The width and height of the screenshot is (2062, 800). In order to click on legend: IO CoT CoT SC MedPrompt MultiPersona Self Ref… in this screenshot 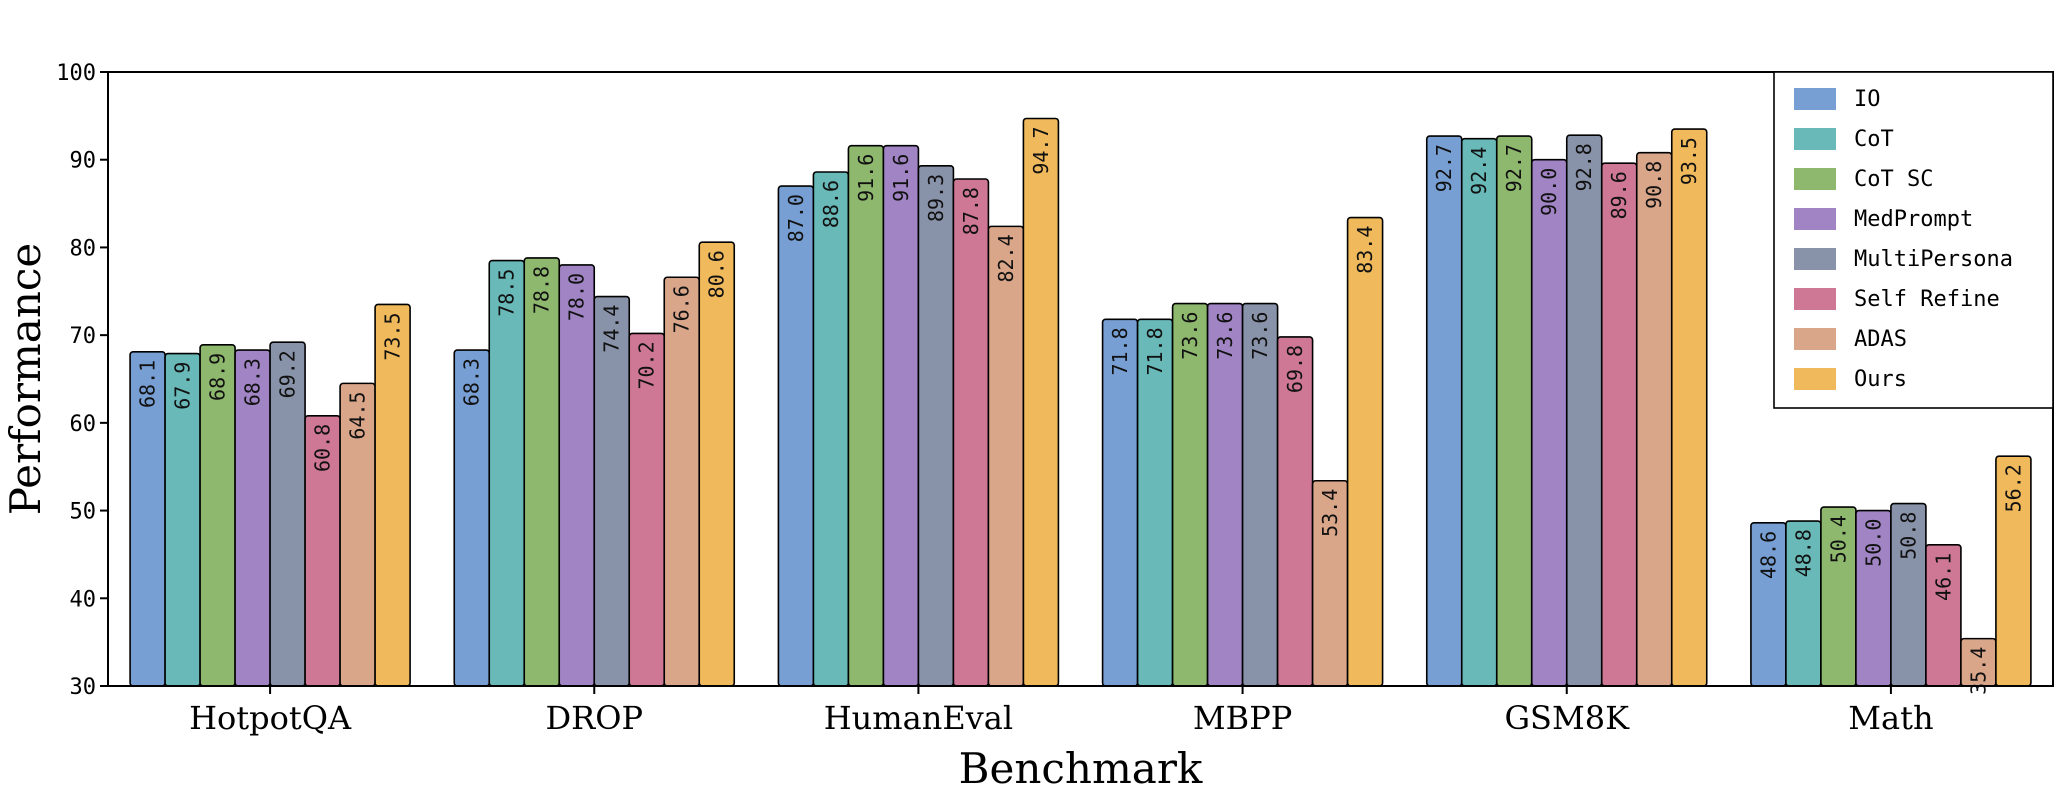, I will do `click(1913, 240)`.